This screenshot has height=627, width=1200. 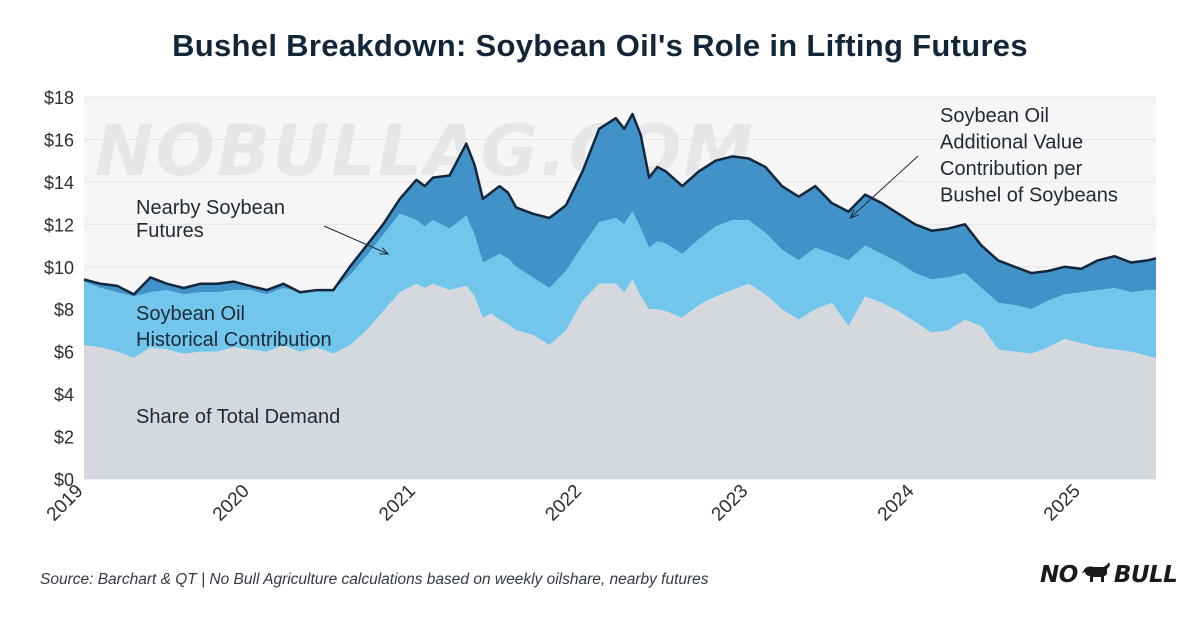 I want to click on y-tick-label: $18, so click(x=59, y=98).